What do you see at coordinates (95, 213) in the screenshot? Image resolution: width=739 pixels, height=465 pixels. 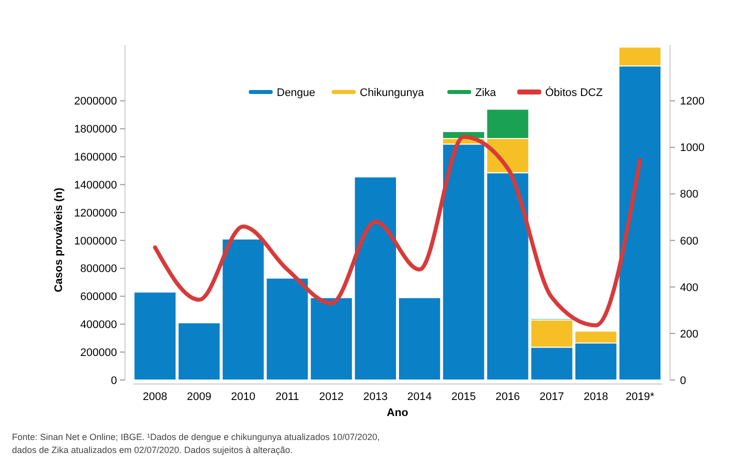 I see `y-tick-label: 1200000` at bounding box center [95, 213].